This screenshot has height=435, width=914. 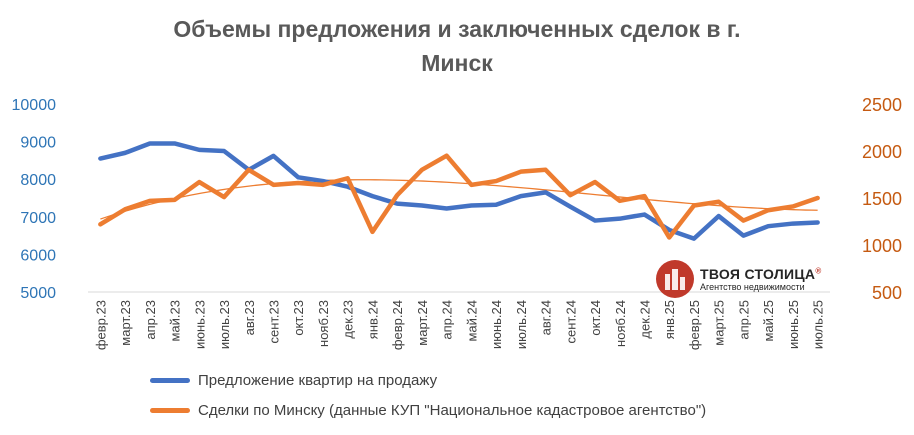 What do you see at coordinates (694, 325) in the screenshot?
I see `x-tick-label: февр.25` at bounding box center [694, 325].